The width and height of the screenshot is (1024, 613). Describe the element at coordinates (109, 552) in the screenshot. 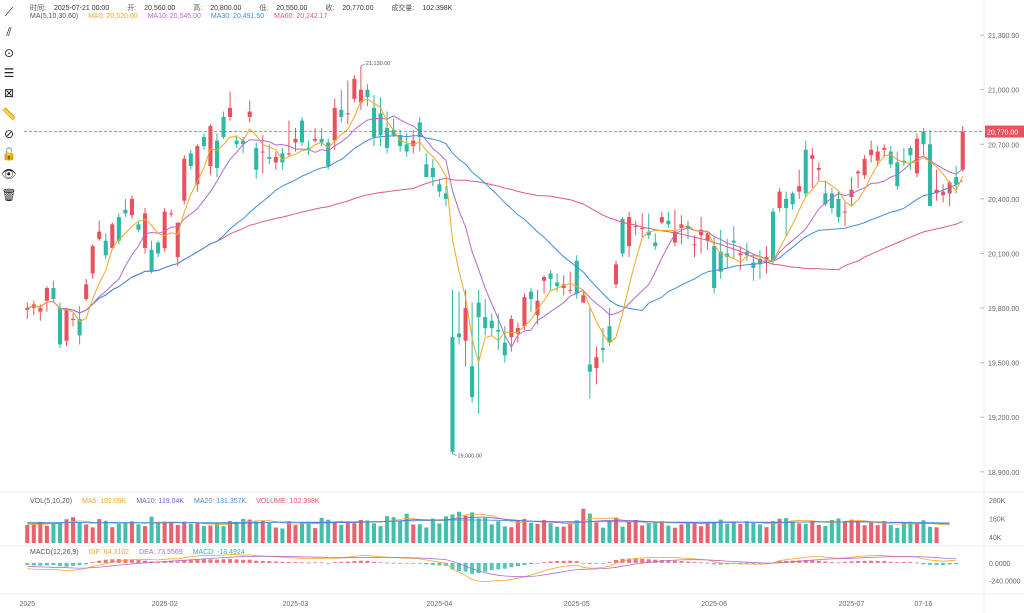

I see `dif-legend: DIF: 64.3102` at that location.